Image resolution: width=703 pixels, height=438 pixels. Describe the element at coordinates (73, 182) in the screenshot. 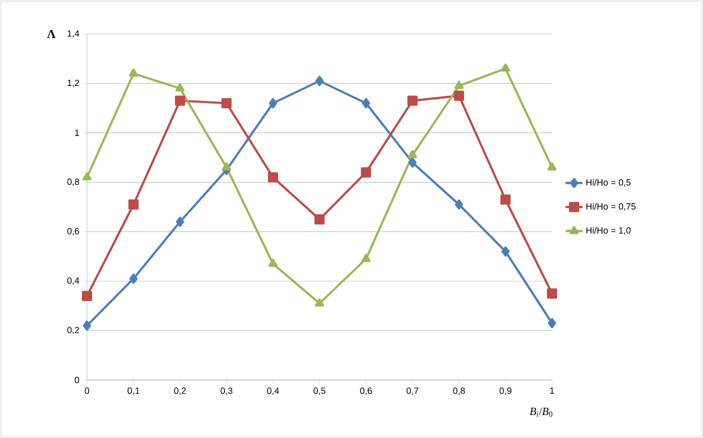

I see `y-tick-label: 0,8` at that location.